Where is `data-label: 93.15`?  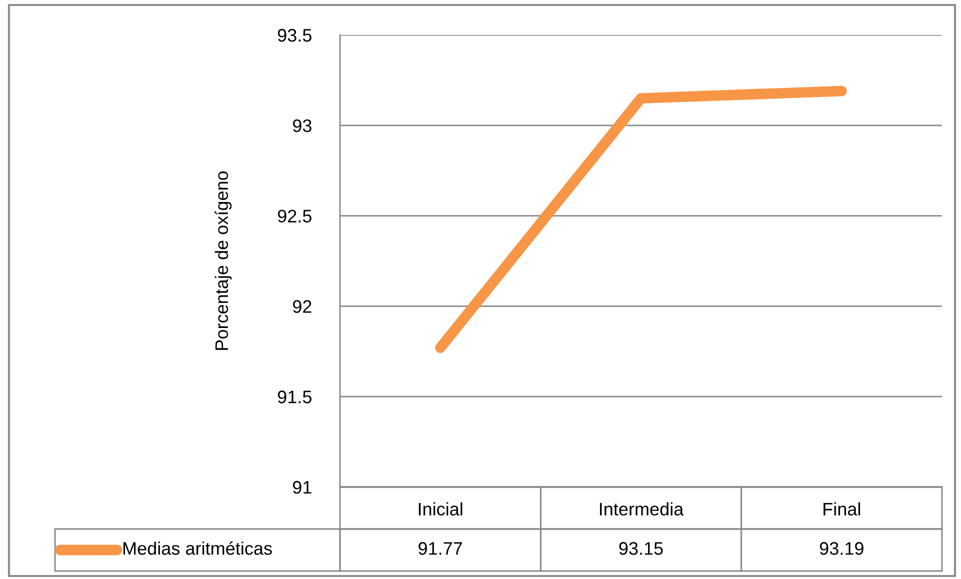 data-label: 93.15 is located at coordinates (641, 548).